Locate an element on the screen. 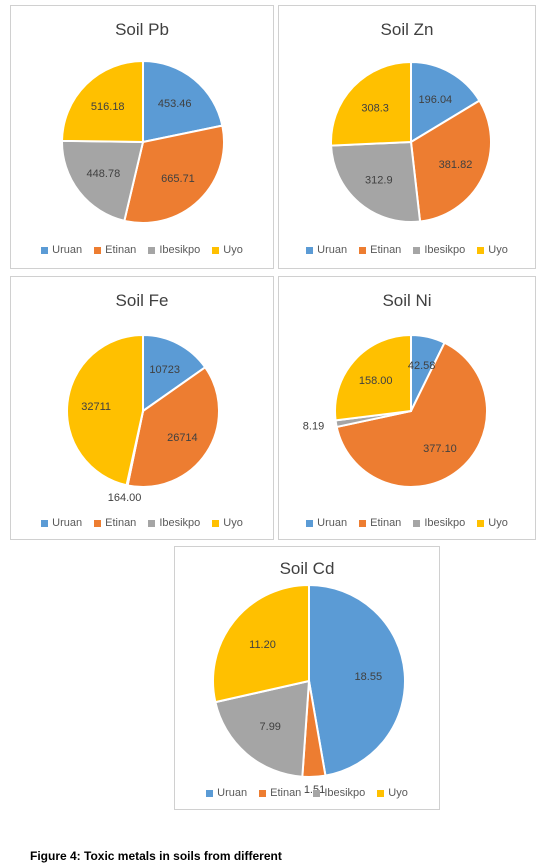 This screenshot has height=868, width=543. pie-chart: 10723 26714 164.00 32711 is located at coordinates (143, 418).